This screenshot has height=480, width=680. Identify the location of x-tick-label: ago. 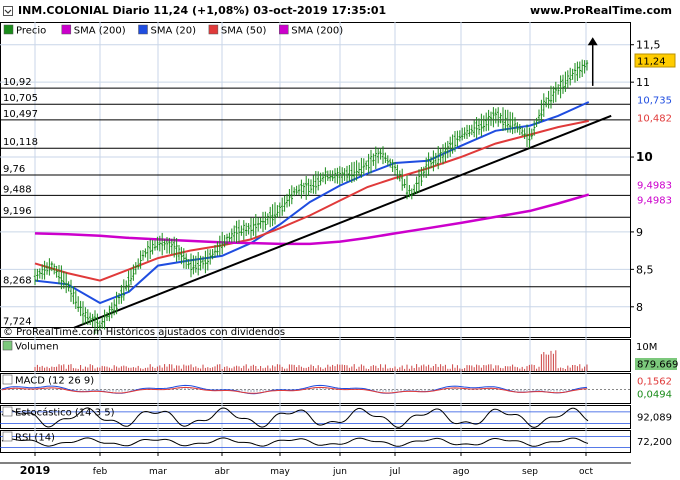
(461, 472).